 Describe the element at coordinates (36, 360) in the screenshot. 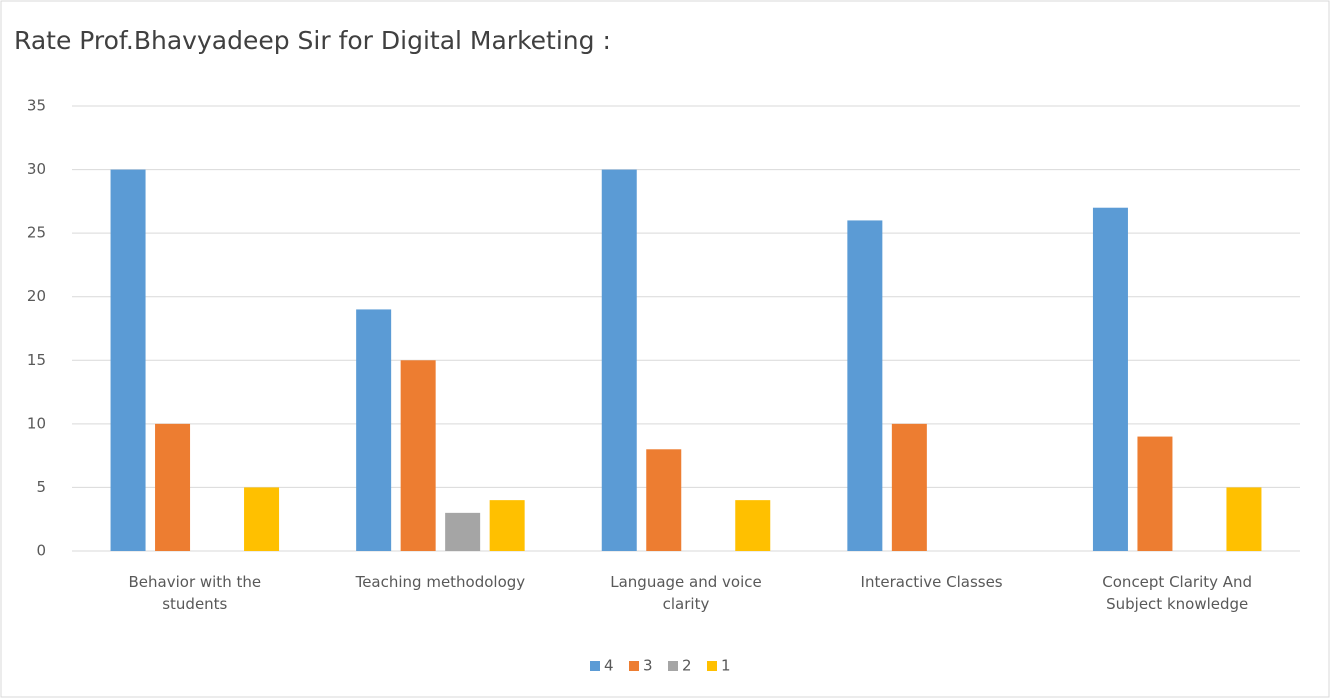

I see `y-tick-label: 15` at that location.